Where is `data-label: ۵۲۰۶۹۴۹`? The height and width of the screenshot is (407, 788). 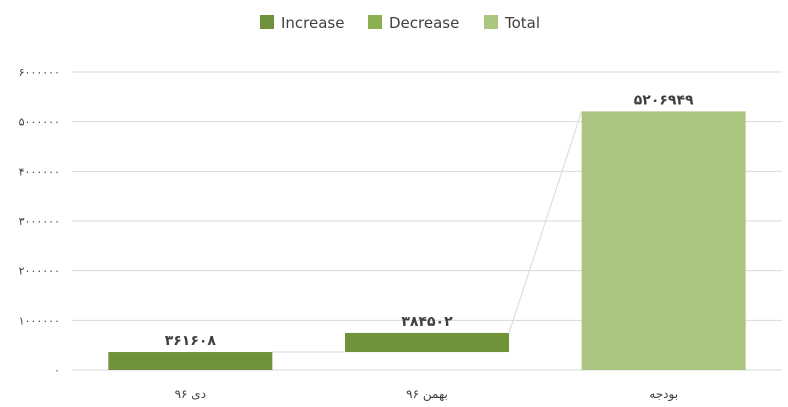
data-label: ۵۲۰۶۹۴۹ is located at coordinates (664, 100).